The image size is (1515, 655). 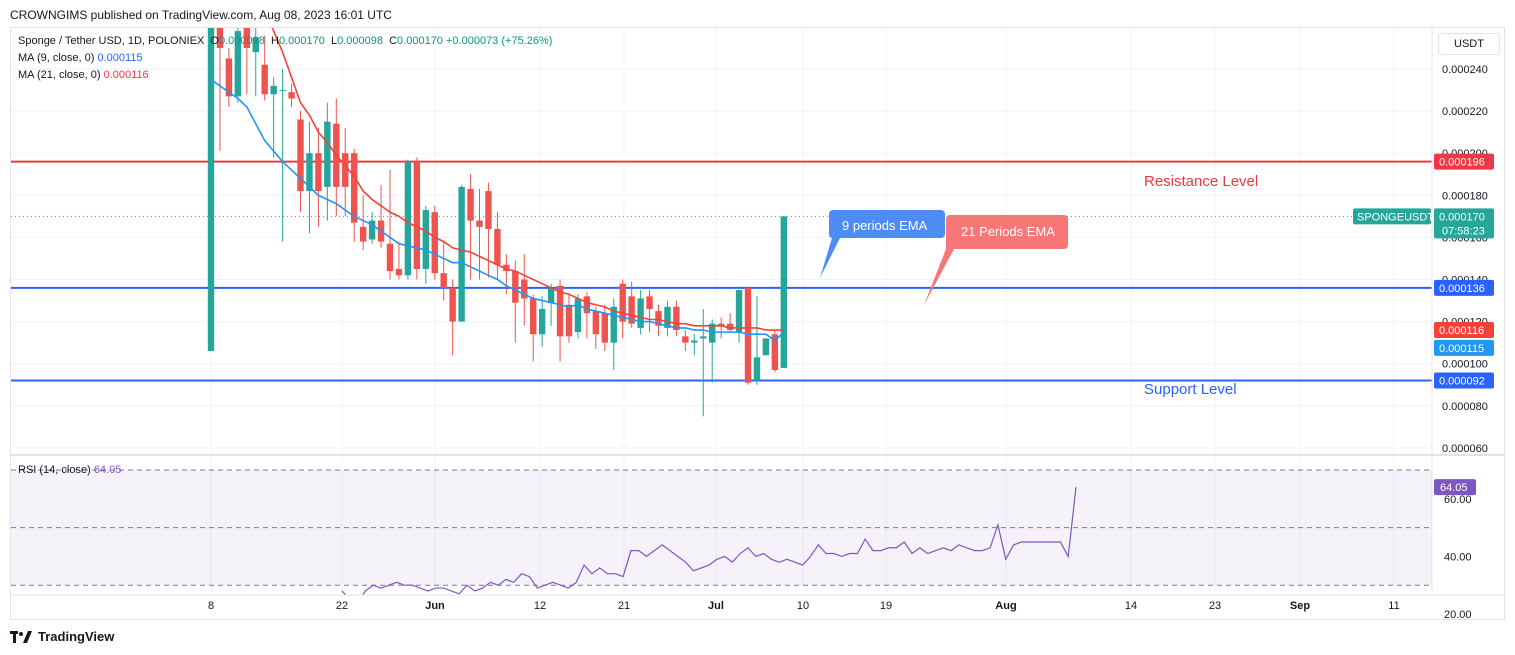 What do you see at coordinates (1465, 365) in the screenshot?
I see `price-tick-label: 0.000100` at bounding box center [1465, 365].